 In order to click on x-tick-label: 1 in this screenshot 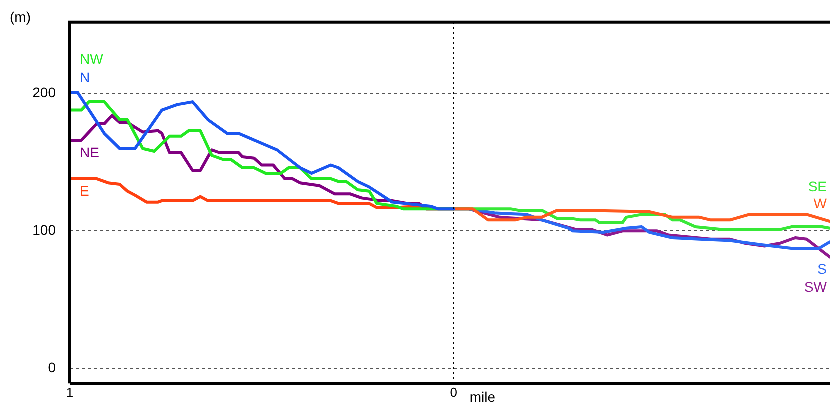, I will do `click(70, 392)`.